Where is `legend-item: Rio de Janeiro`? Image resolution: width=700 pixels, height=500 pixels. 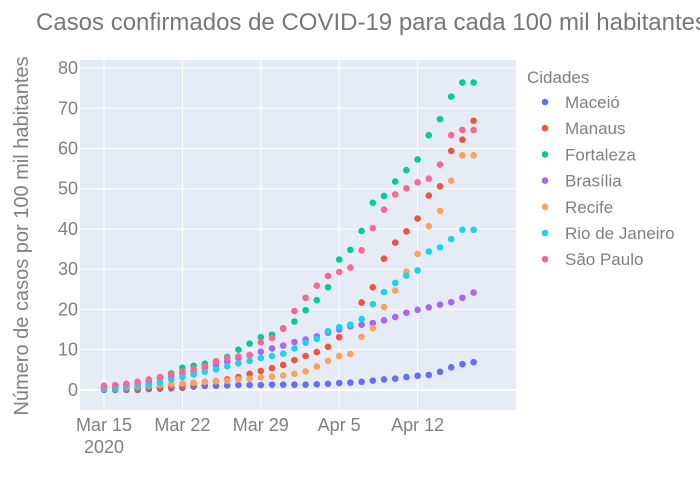
legend-item: Rio de Janeiro is located at coordinates (608, 233).